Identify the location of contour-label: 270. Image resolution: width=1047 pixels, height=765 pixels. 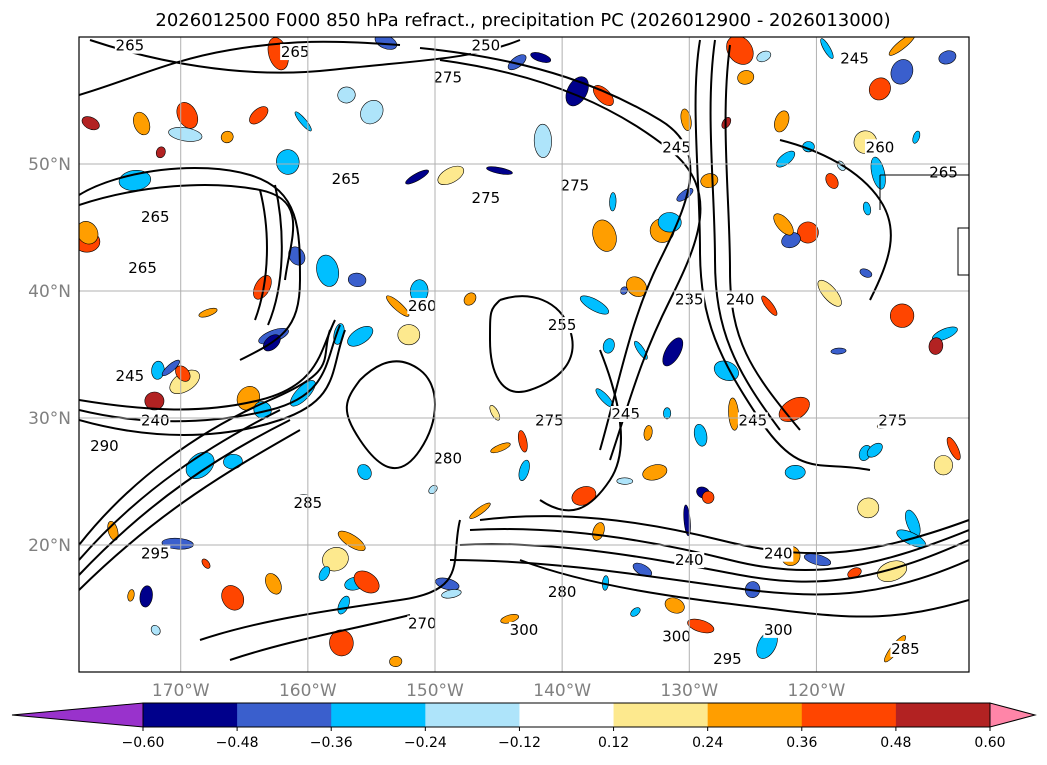
(422, 624).